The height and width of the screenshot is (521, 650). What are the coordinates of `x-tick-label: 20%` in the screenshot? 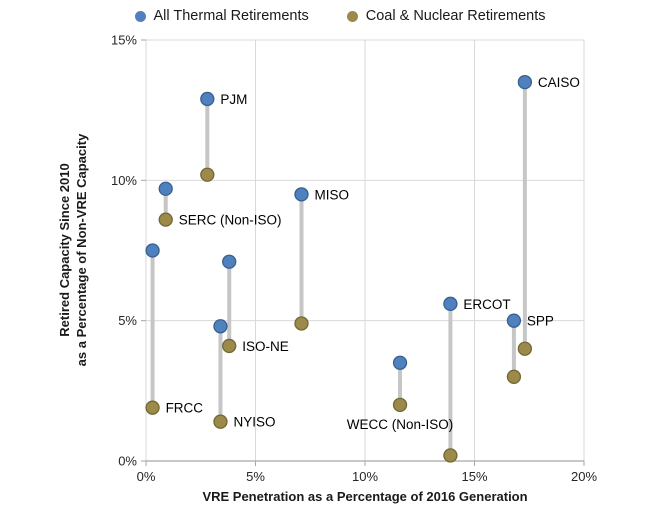 It's located at (584, 476).